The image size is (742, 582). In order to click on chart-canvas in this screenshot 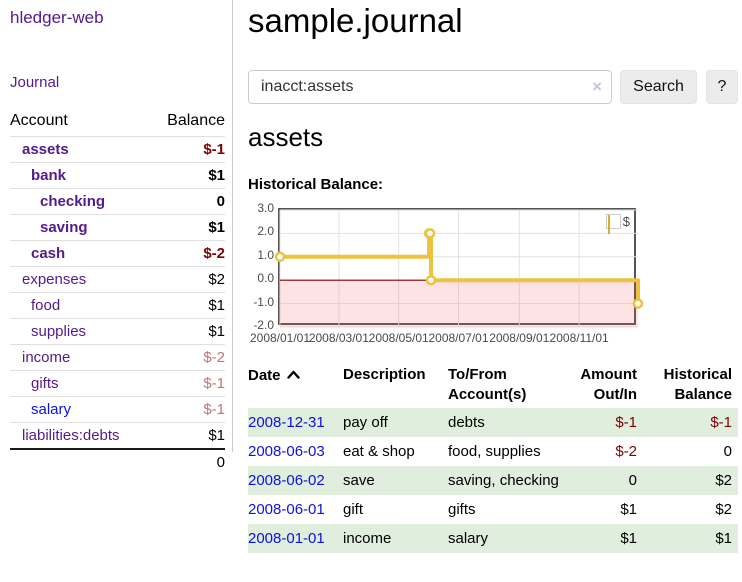, I will do `click(459, 268)`.